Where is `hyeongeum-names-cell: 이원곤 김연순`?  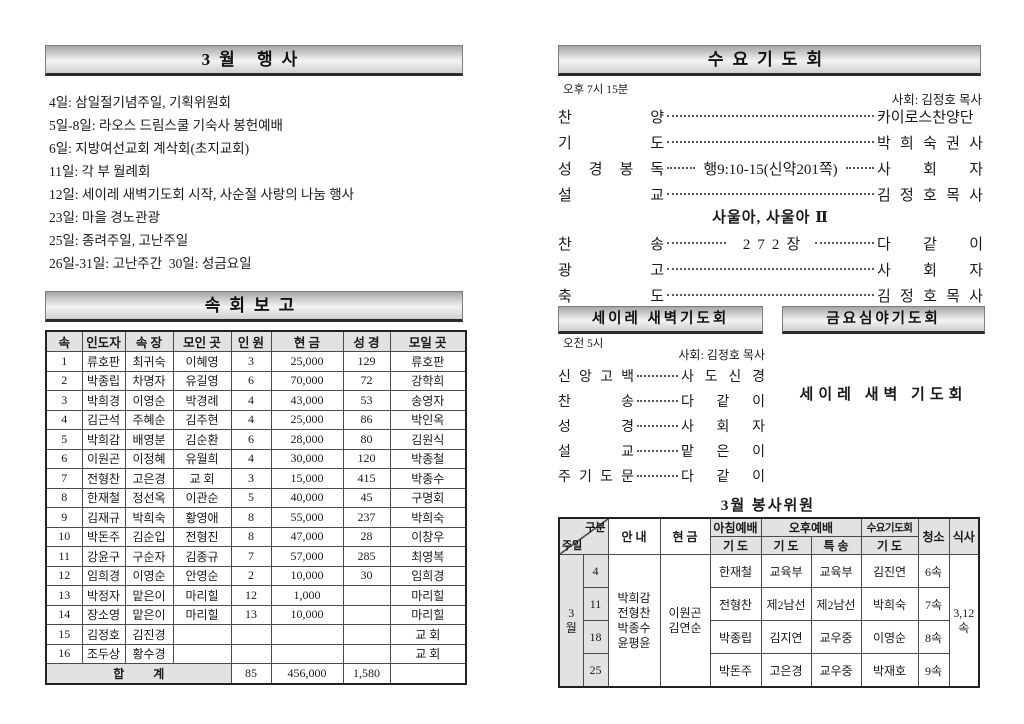 hyeongeum-names-cell: 이원곤 김연순 is located at coordinates (685, 621).